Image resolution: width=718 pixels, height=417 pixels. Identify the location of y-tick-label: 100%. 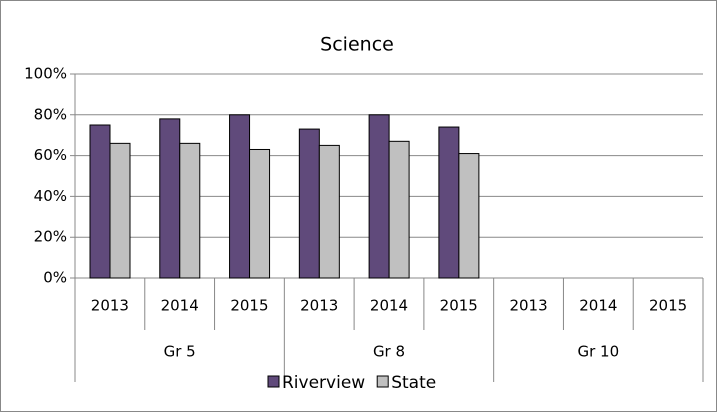
(45, 74).